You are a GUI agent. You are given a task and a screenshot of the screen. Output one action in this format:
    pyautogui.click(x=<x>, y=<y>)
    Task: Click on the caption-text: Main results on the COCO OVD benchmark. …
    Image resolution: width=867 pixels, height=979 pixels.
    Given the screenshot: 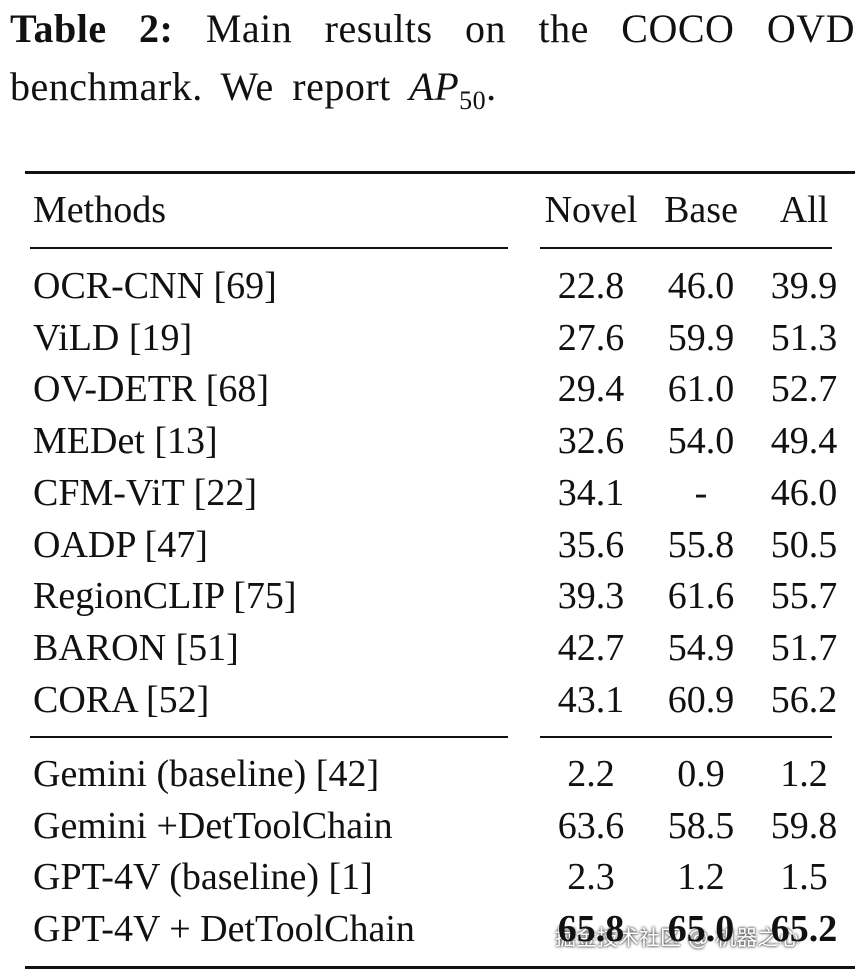 What is the action you would take?
    pyautogui.click(x=432, y=57)
    